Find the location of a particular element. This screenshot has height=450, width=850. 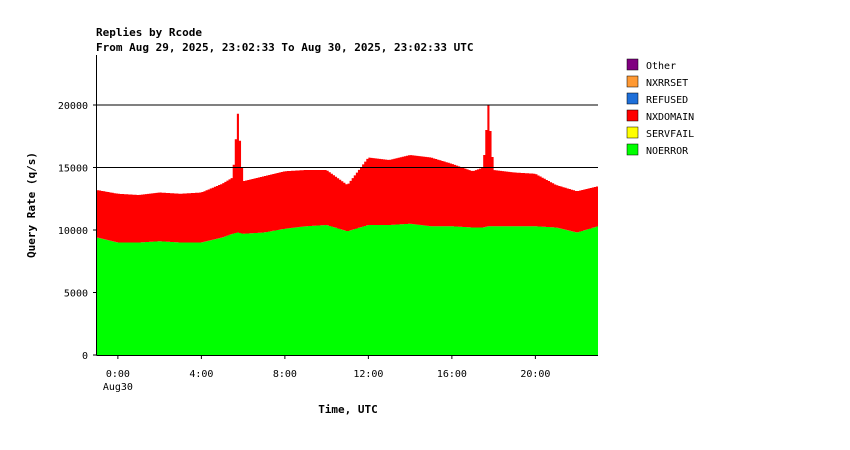

y-tick-label: 20000 is located at coordinates (73, 106).